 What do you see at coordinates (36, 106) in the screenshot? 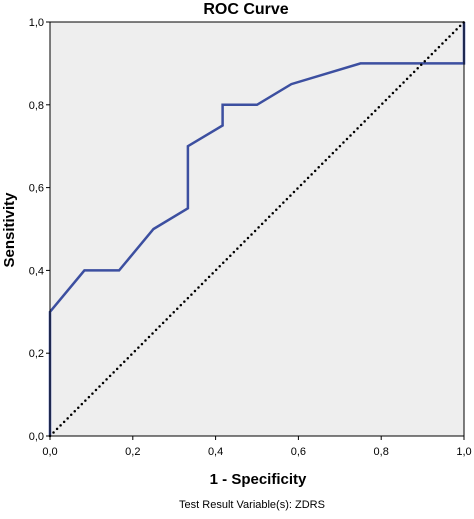
I see `y-tick-label: 0,8` at bounding box center [36, 106].